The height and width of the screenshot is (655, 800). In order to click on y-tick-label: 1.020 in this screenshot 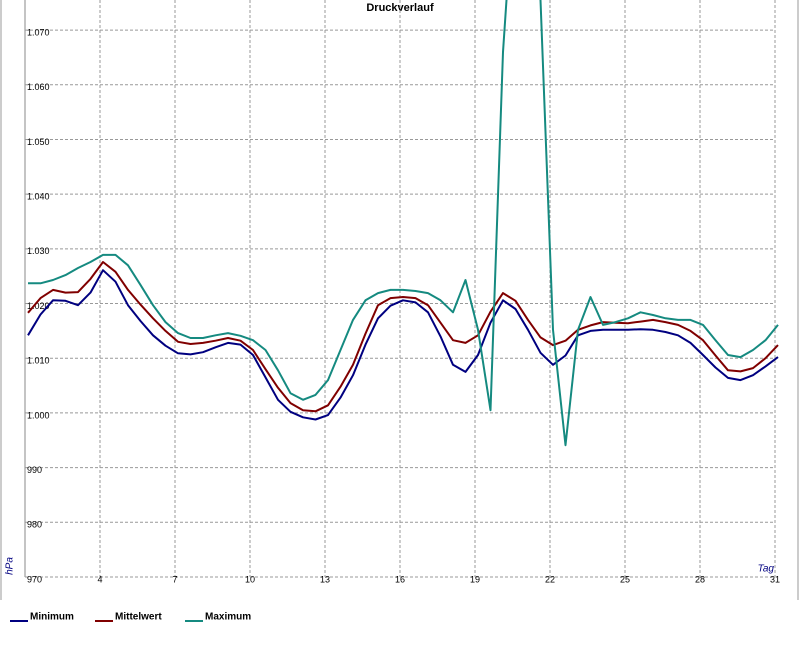, I will do `click(38, 306)`.